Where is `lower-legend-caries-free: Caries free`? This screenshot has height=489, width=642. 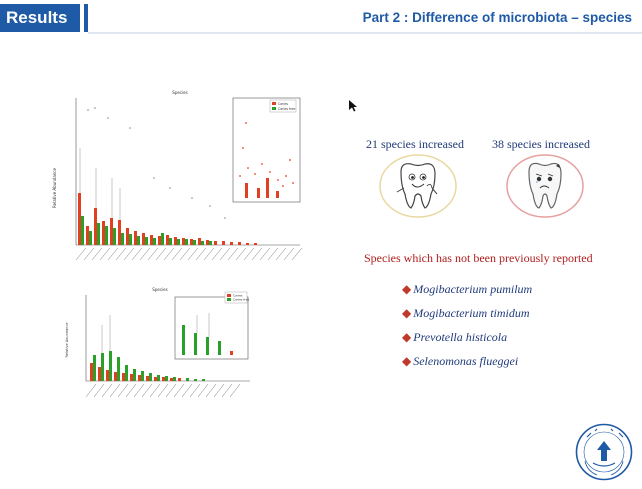
lower-legend-caries-free: Caries free is located at coordinates (241, 300).